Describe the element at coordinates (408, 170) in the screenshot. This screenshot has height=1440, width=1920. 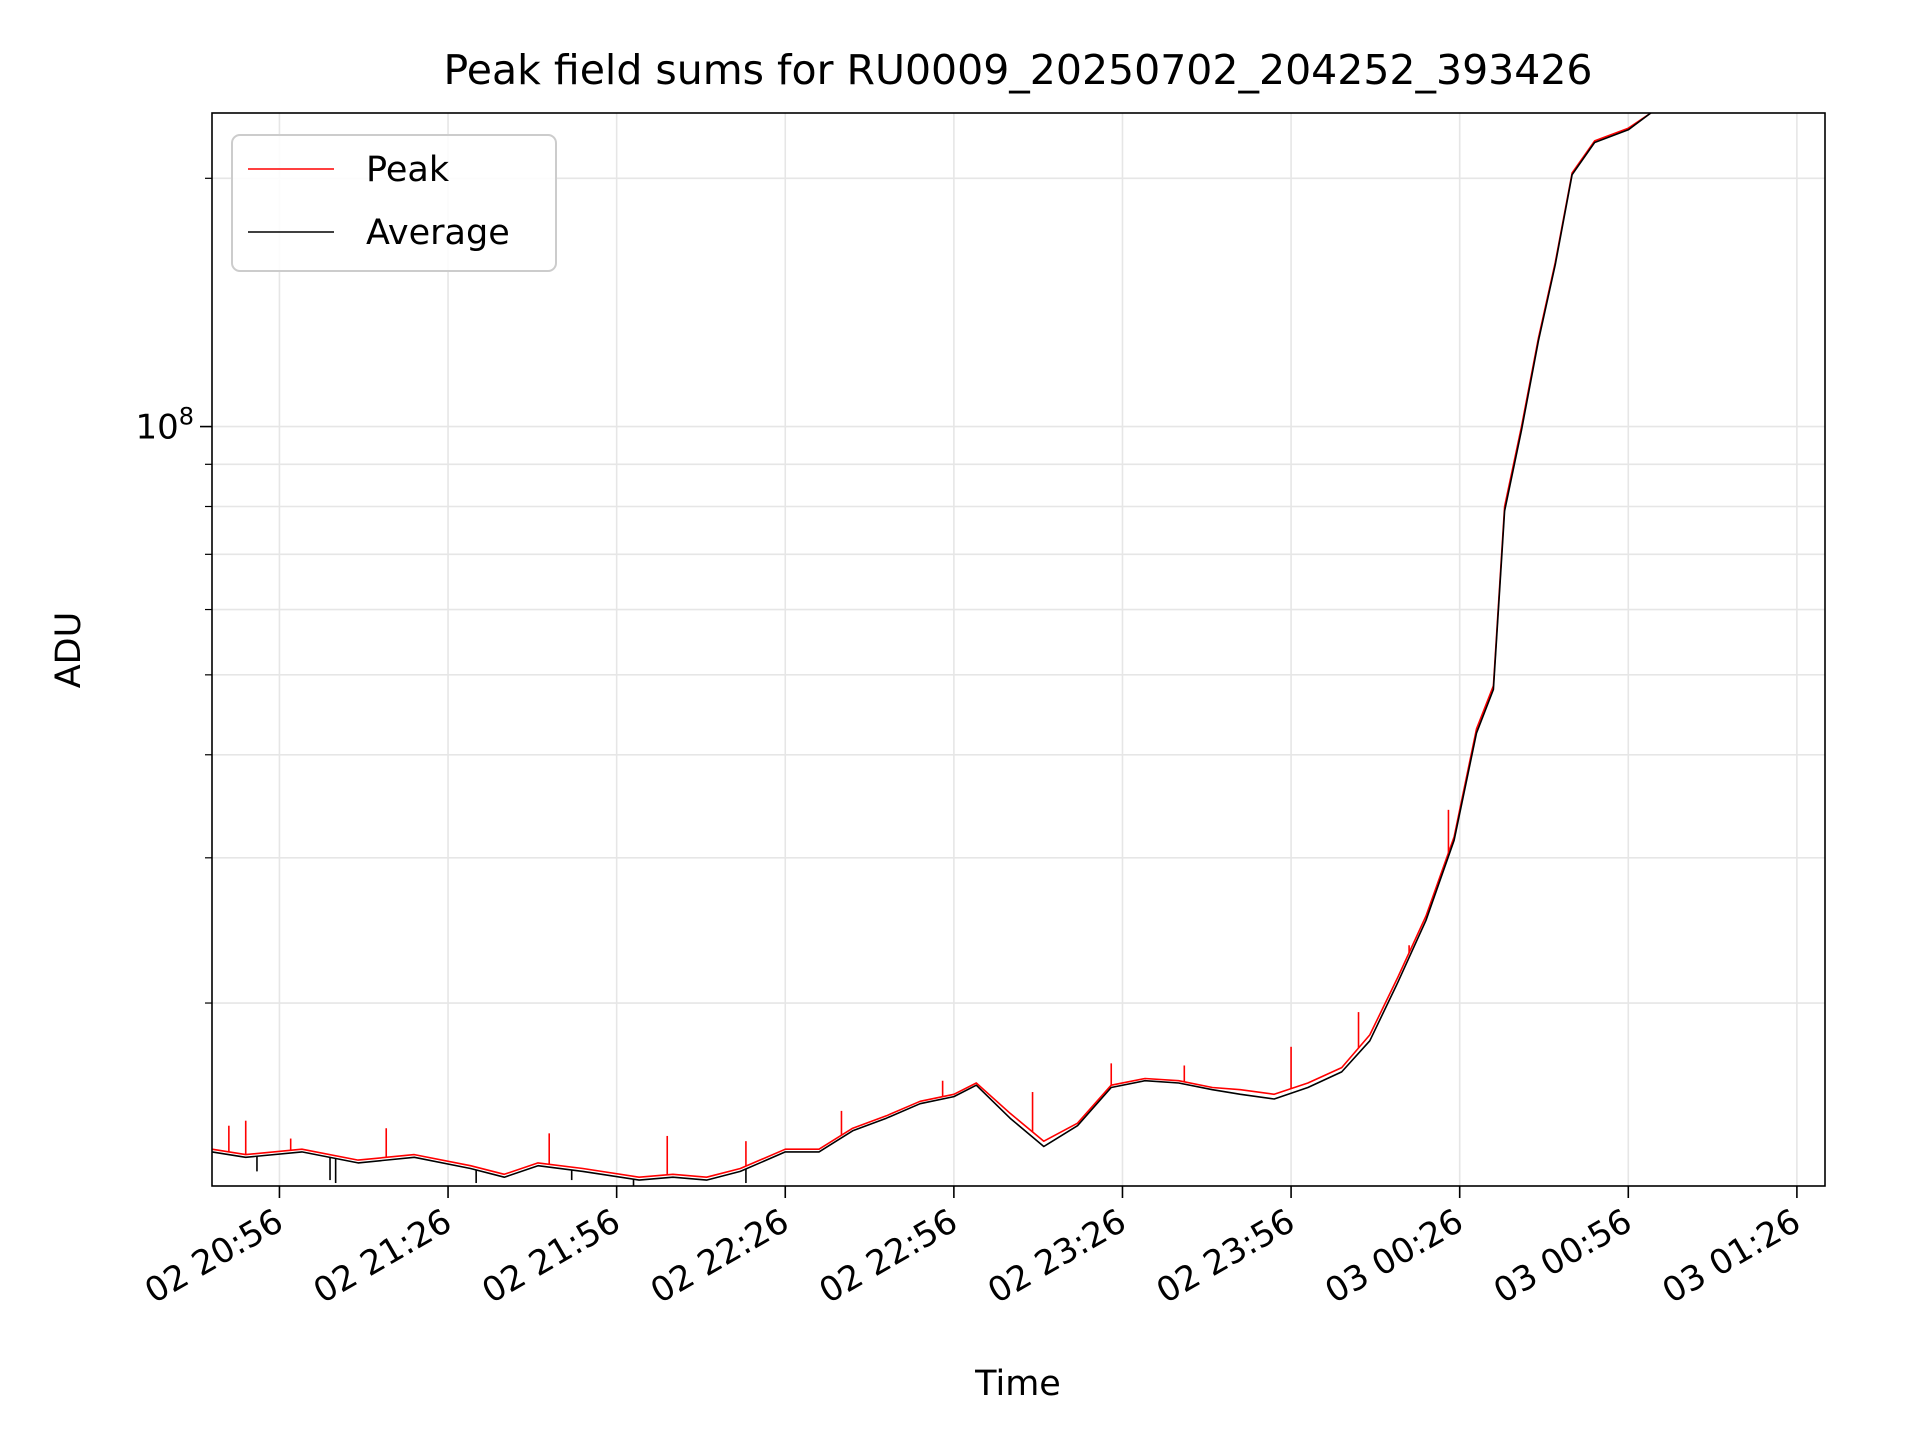
I see `legend-label-peak: Peak` at that location.